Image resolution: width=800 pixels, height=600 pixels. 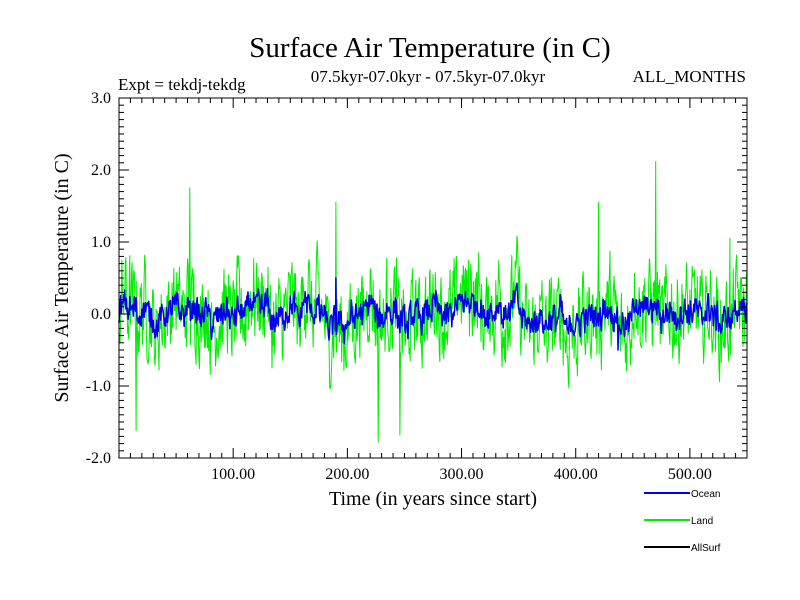 What do you see at coordinates (182, 84) in the screenshot?
I see `expt-label: Expt = tekdj-tekdg` at bounding box center [182, 84].